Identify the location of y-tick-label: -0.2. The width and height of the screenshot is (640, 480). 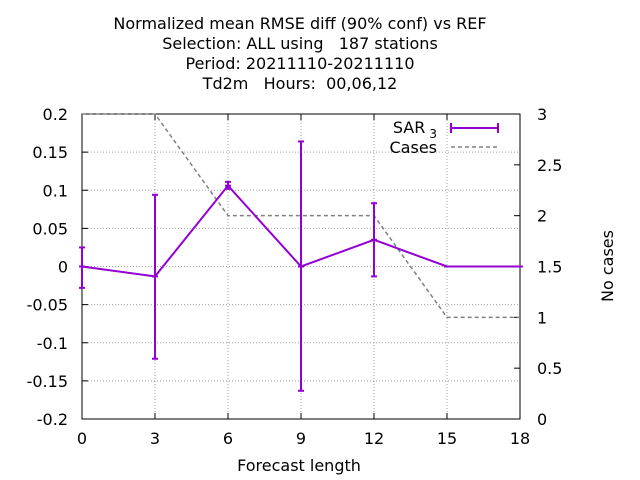
(52, 419).